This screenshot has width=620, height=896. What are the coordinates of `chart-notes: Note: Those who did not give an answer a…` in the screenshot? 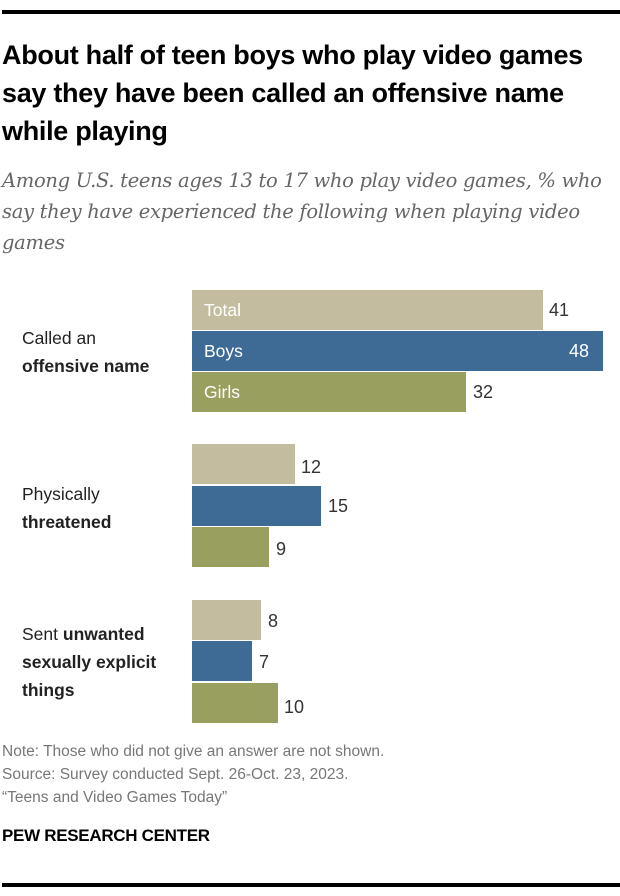 It's located at (193, 774).